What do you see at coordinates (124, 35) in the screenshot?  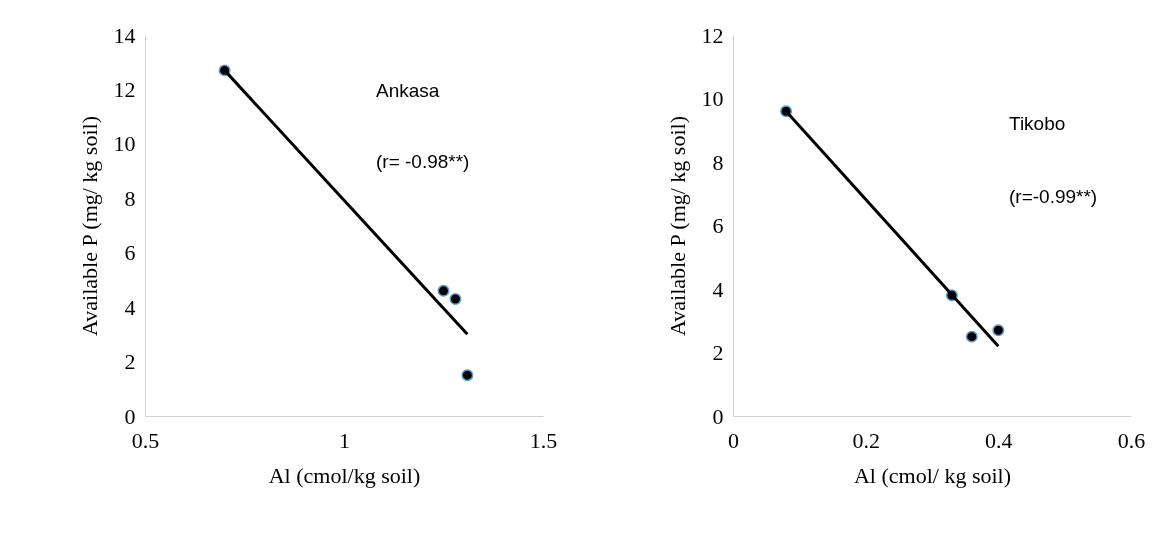 I see `y-tick-label: 14` at bounding box center [124, 35].